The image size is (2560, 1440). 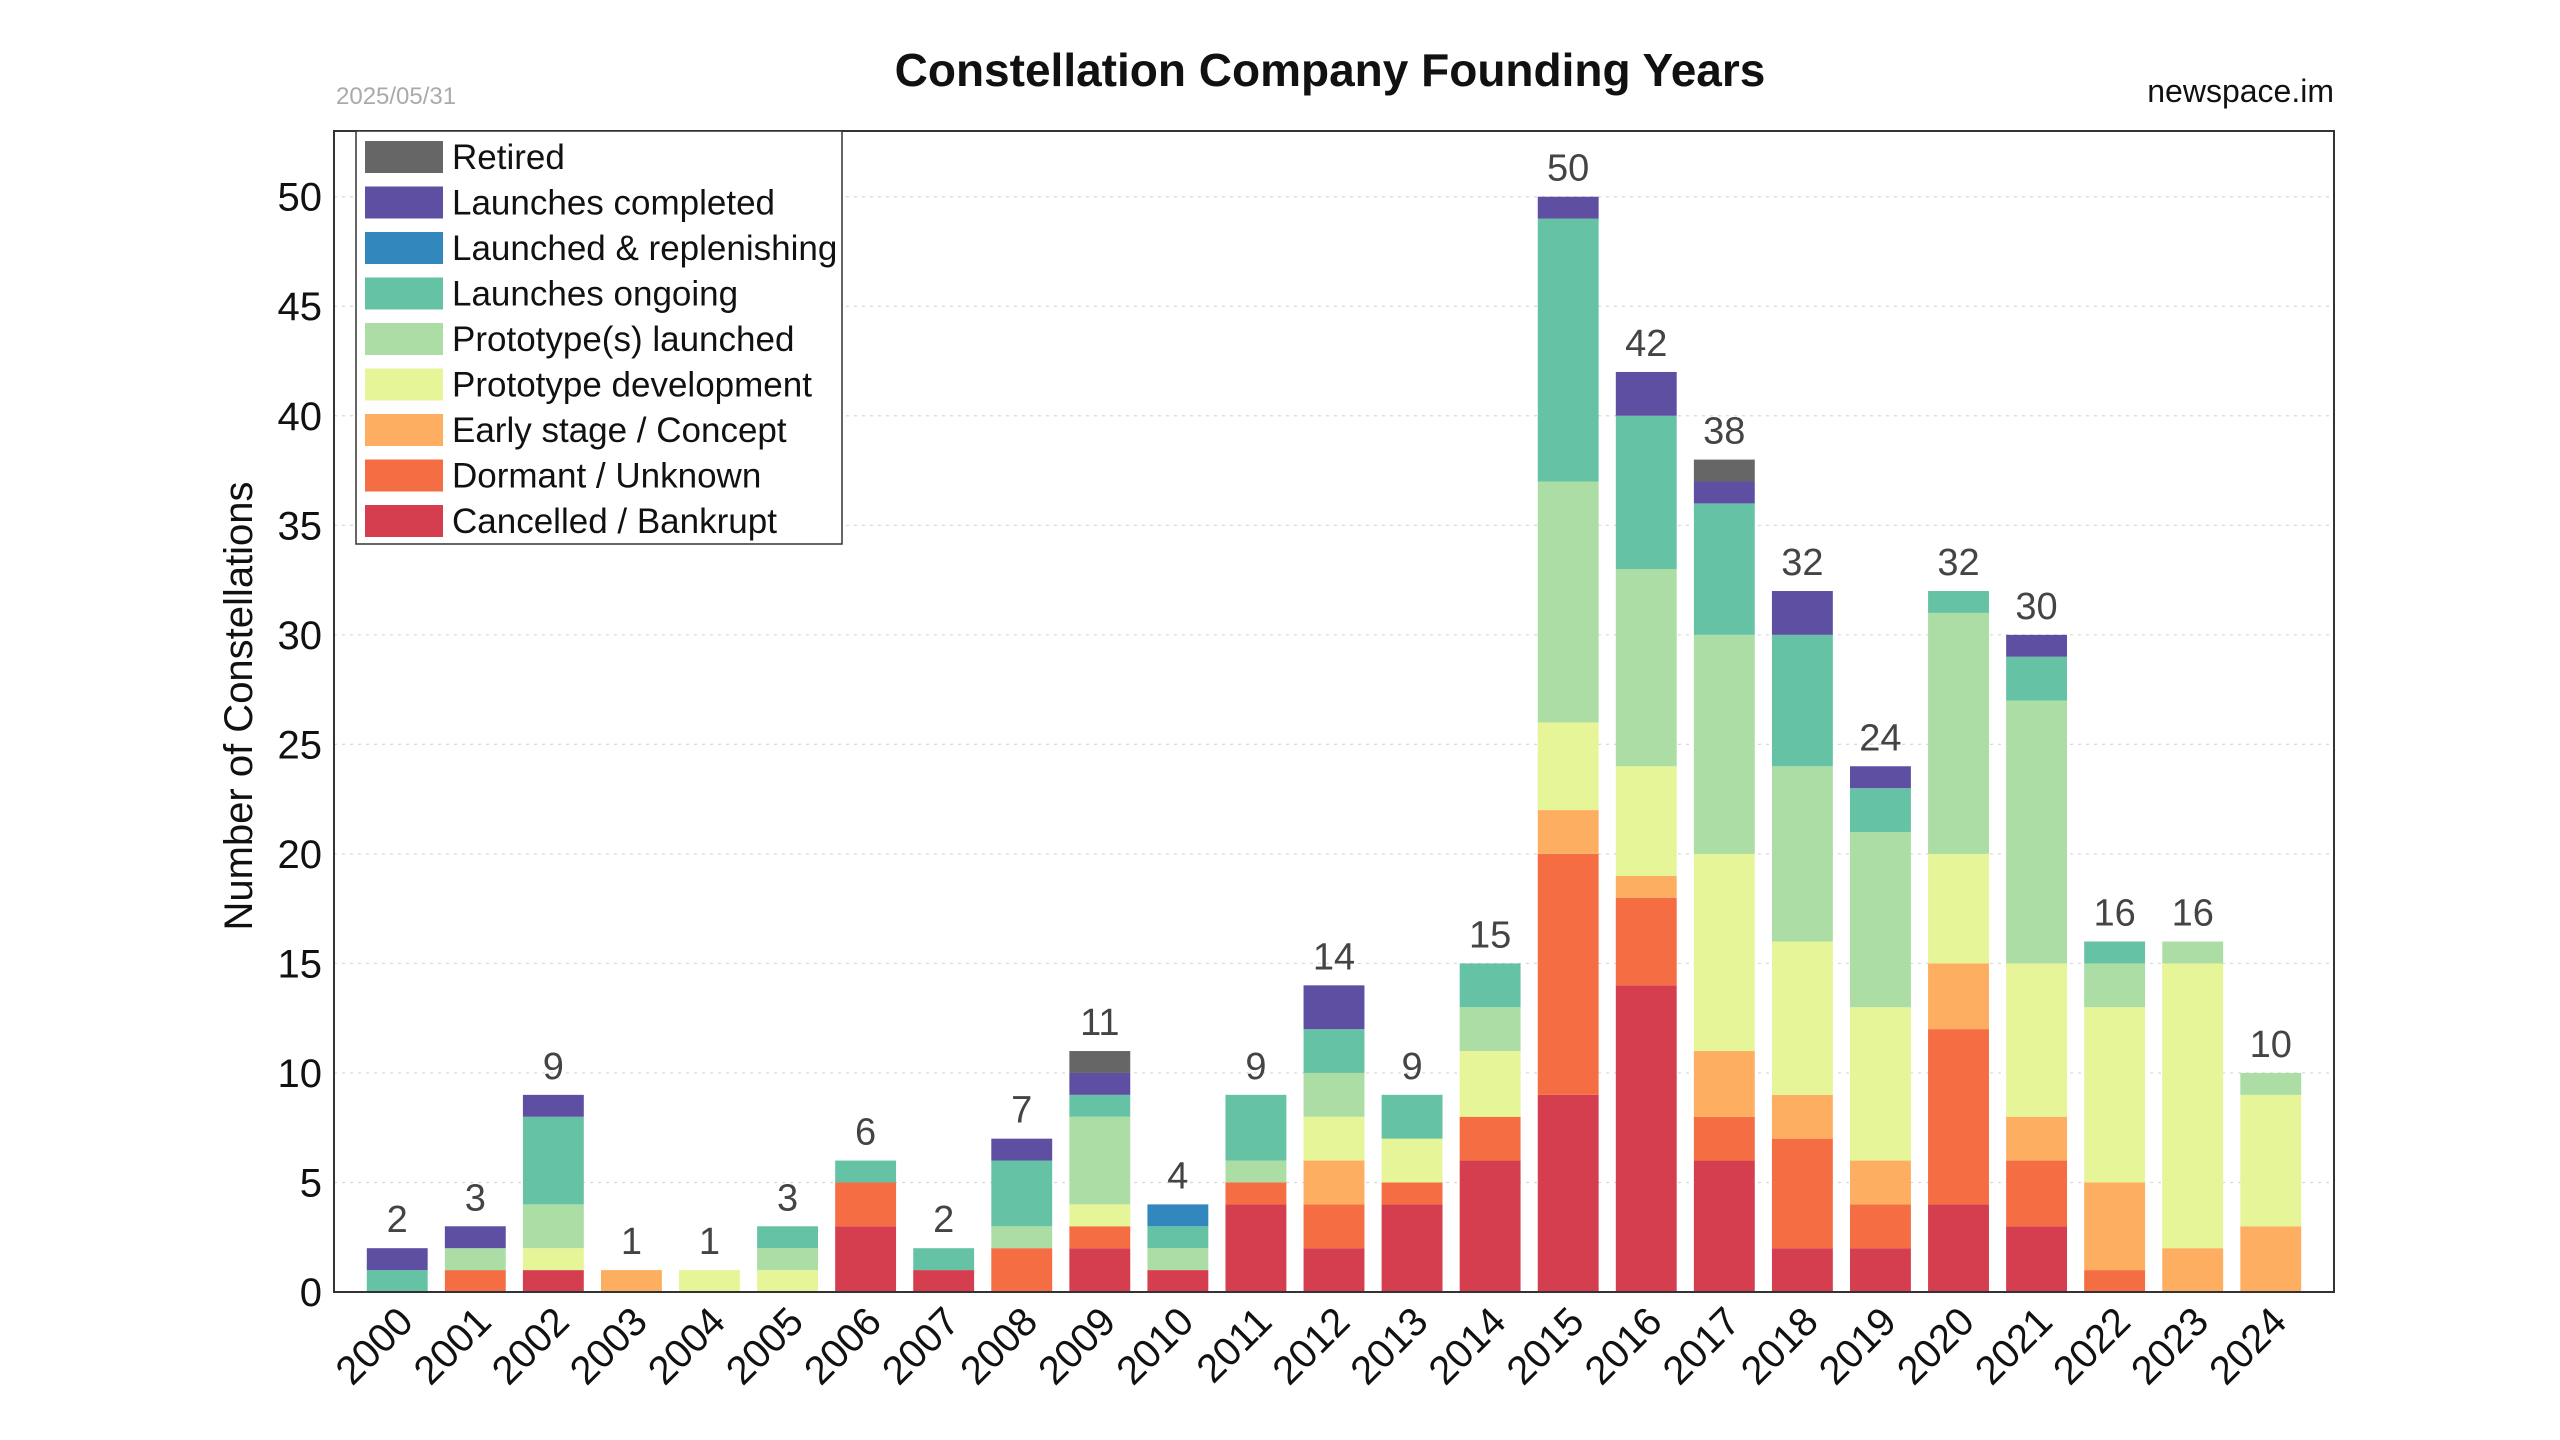 What do you see at coordinates (2092, 1346) in the screenshot?
I see `x-tick-label: 2022` at bounding box center [2092, 1346].